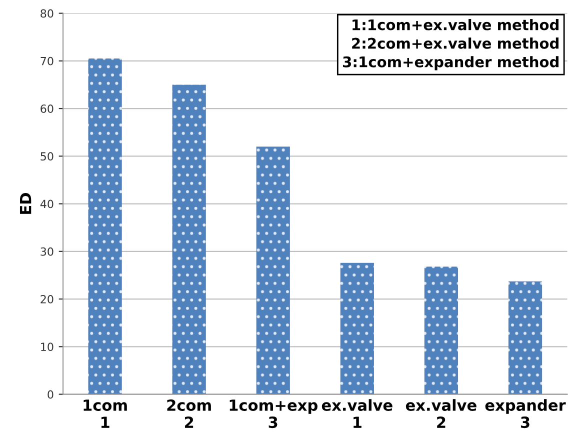 Image resolution: width=573 pixels, height=443 pixels. Describe the element at coordinates (47, 204) in the screenshot. I see `y-tick-label: 40` at that location.